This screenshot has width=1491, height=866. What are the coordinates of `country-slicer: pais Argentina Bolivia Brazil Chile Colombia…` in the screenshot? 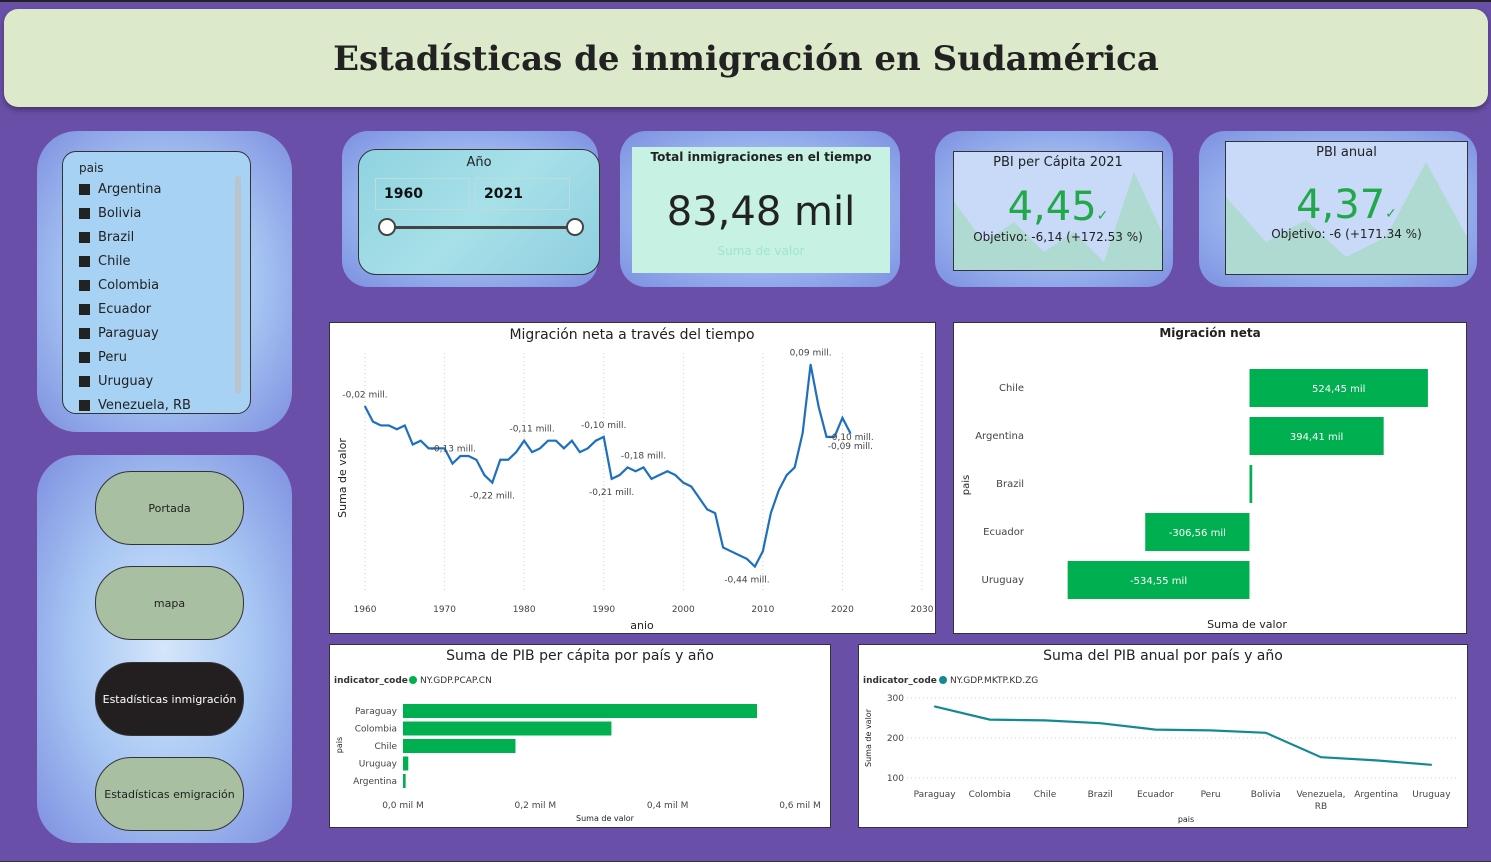 It's located at (156, 282).